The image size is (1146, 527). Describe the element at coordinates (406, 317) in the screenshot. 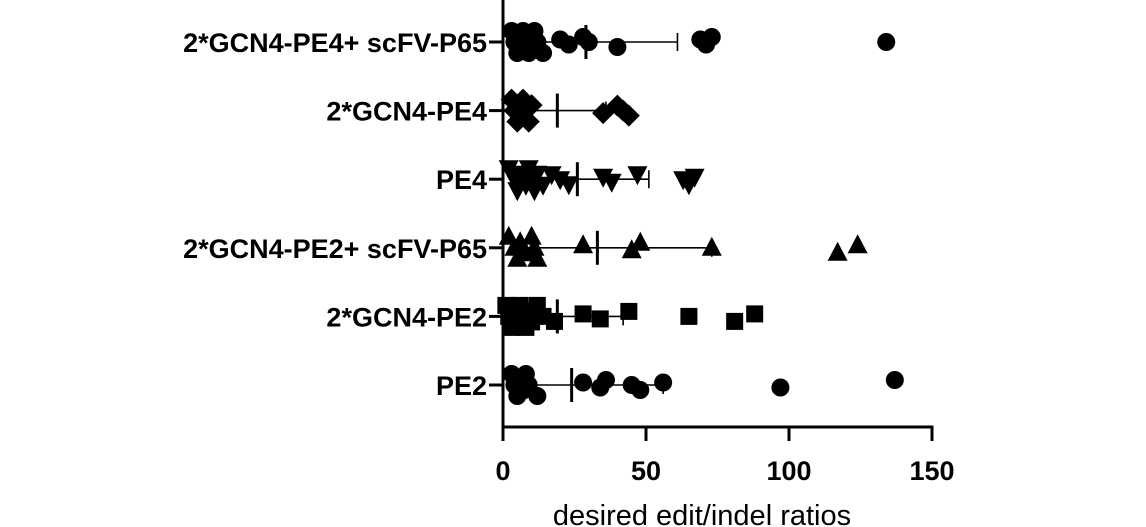

I see `category-label-4: 2*GCN4-PE2` at that location.